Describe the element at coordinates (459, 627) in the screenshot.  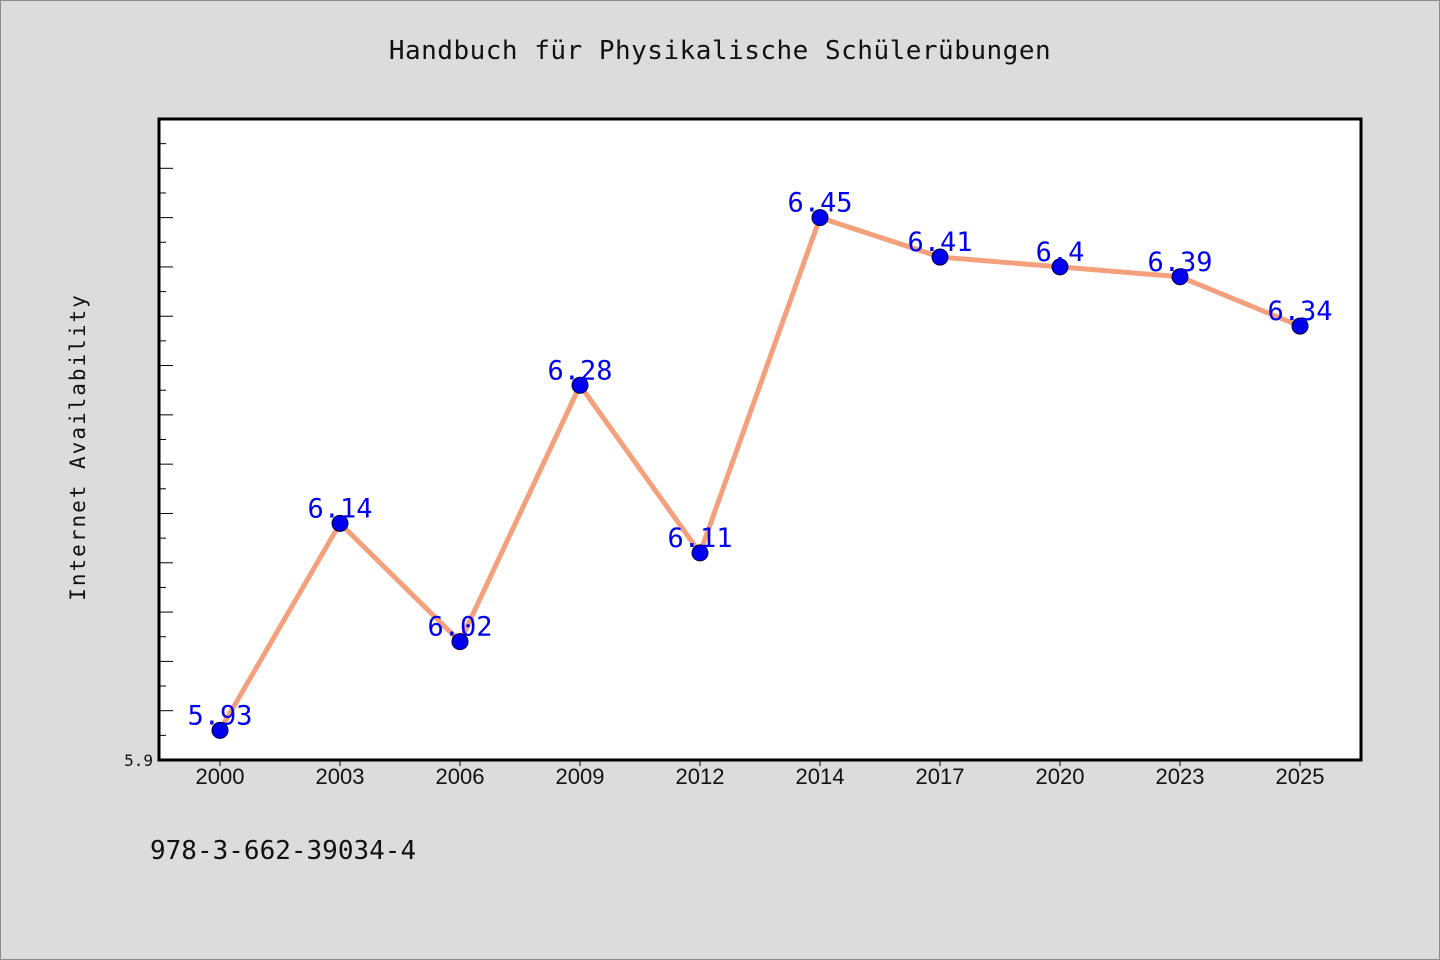
I see `data-label: 6.02` at that location.